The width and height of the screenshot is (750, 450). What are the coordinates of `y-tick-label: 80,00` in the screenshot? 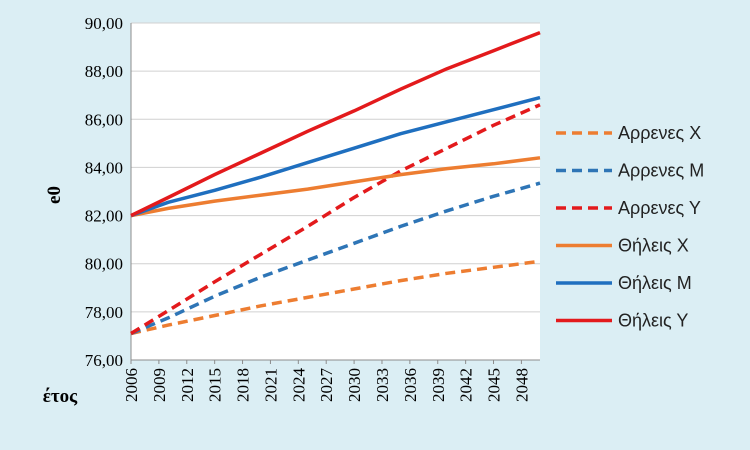 It's located at (104, 264).